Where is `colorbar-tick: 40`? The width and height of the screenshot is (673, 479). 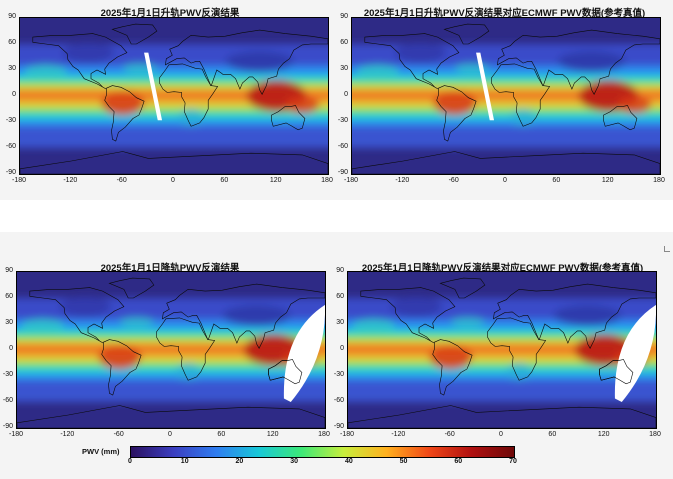 colorbar-tick: 40 is located at coordinates (348, 461).